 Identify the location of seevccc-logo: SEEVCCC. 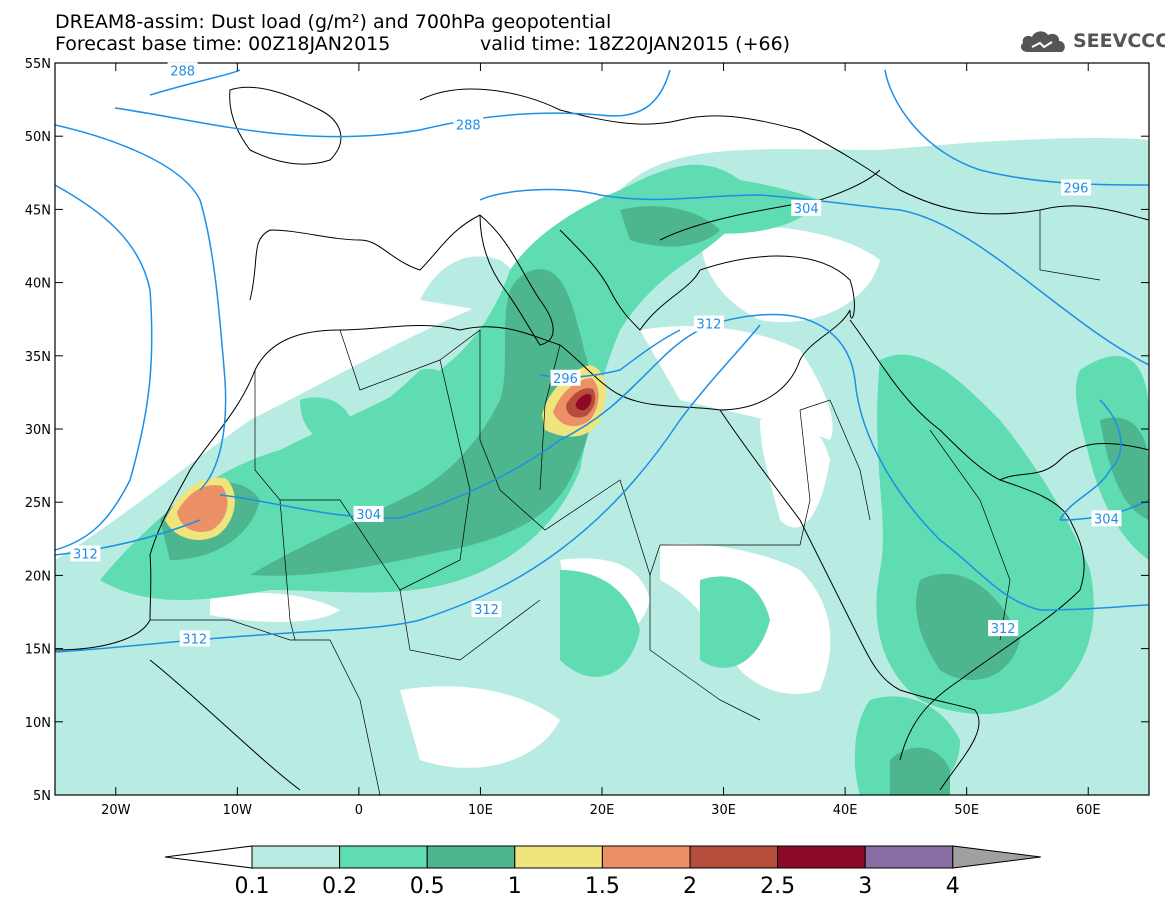
(1091, 41).